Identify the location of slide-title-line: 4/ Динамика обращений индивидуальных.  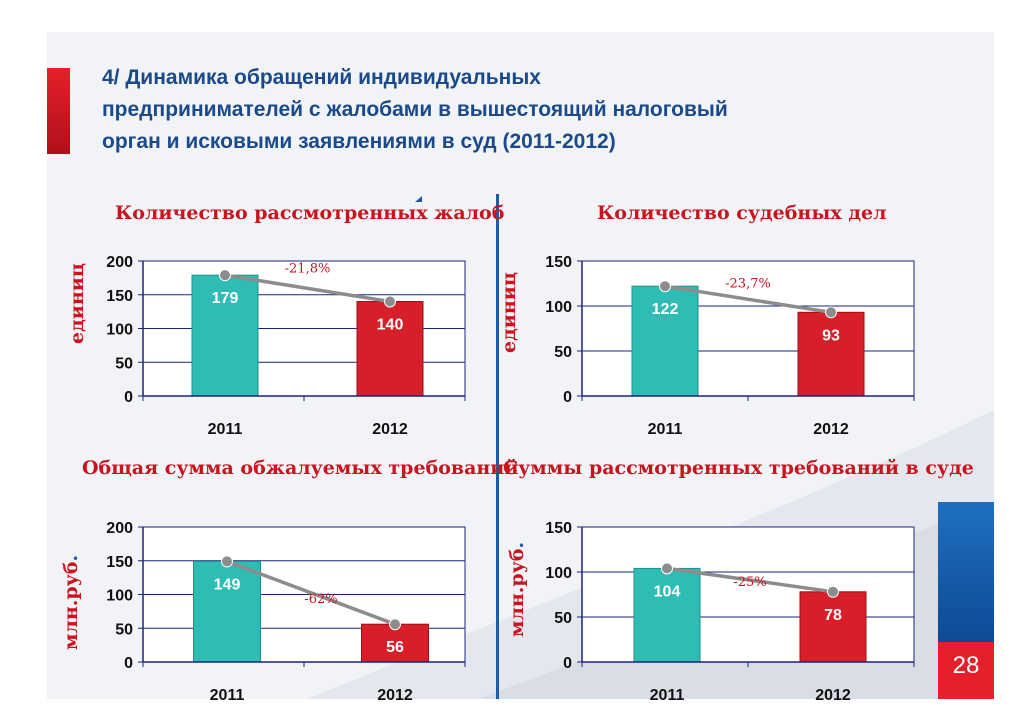
(321, 77).